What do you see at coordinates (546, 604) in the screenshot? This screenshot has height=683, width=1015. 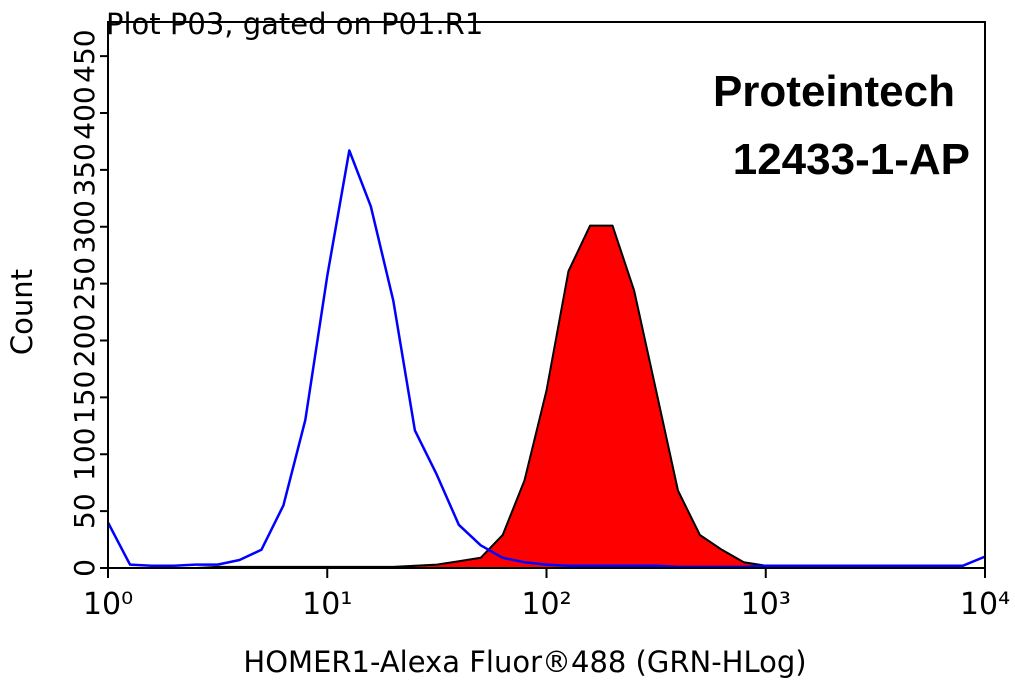 I see `x-tick-label: 10²` at bounding box center [546, 604].